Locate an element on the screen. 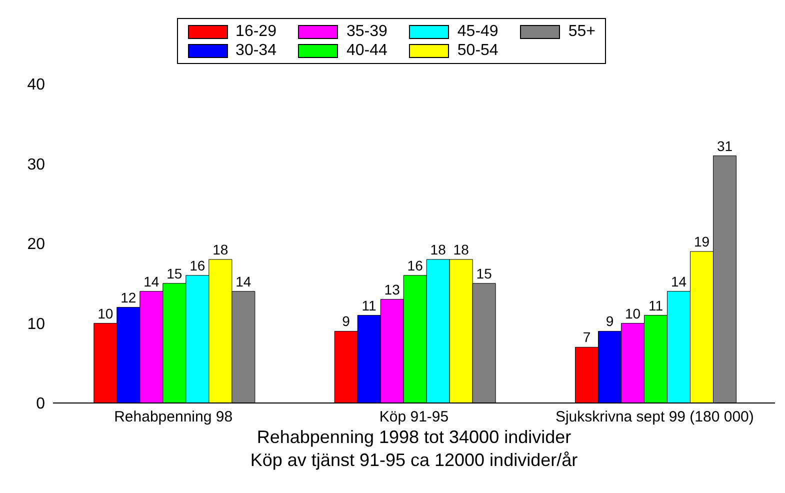 The width and height of the screenshot is (785, 493). x-tick-label: Rehabpenning 98 is located at coordinates (173, 417).